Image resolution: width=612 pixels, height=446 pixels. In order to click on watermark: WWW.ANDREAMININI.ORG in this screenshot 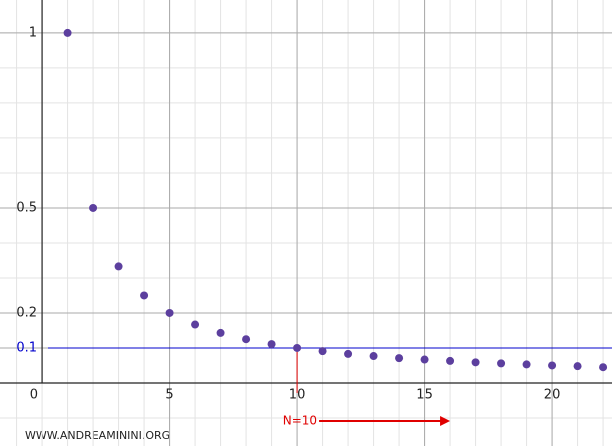, I will do `click(97, 435)`.